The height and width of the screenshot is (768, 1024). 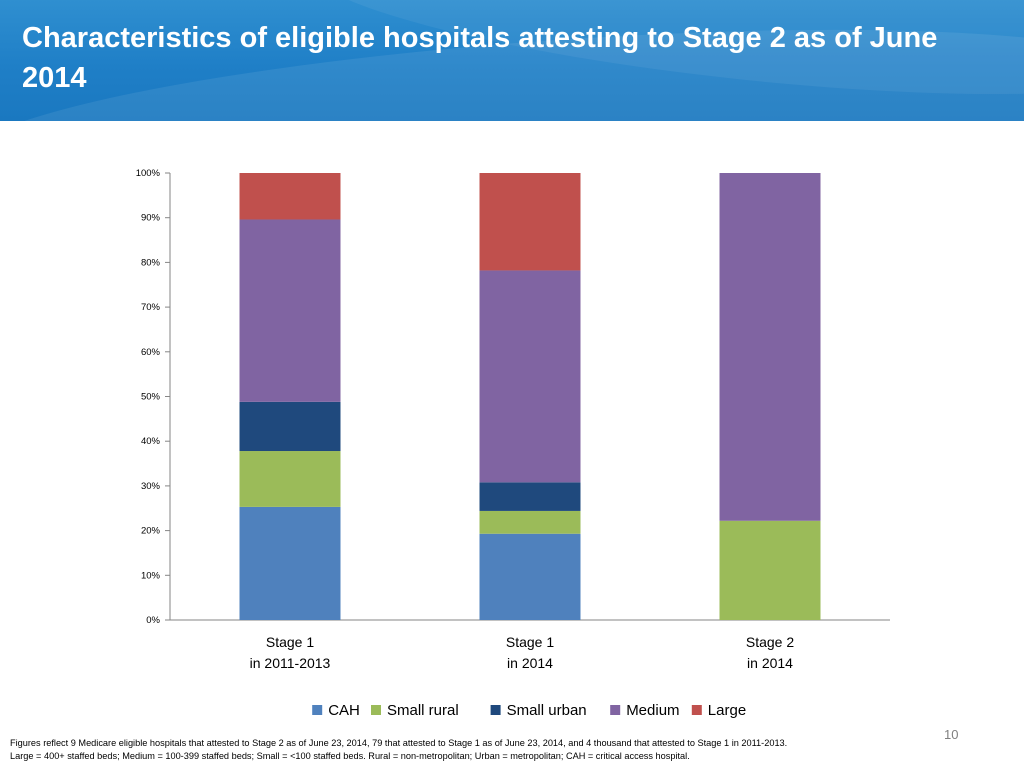 What do you see at coordinates (344, 710) in the screenshot?
I see `legend-label: CAH` at bounding box center [344, 710].